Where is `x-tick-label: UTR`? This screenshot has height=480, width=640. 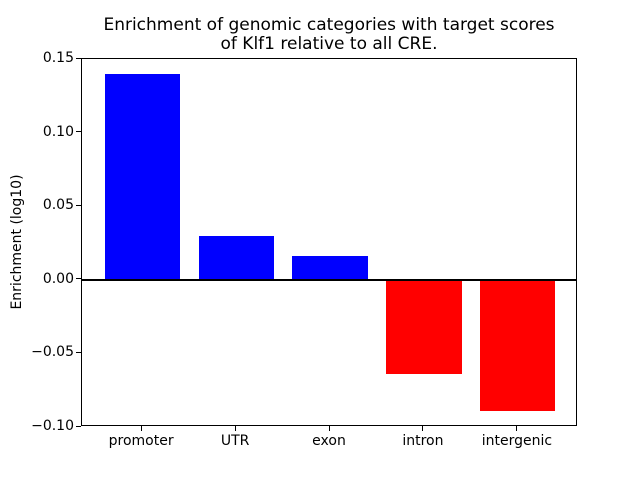
x-tick-label: UTR is located at coordinates (235, 441).